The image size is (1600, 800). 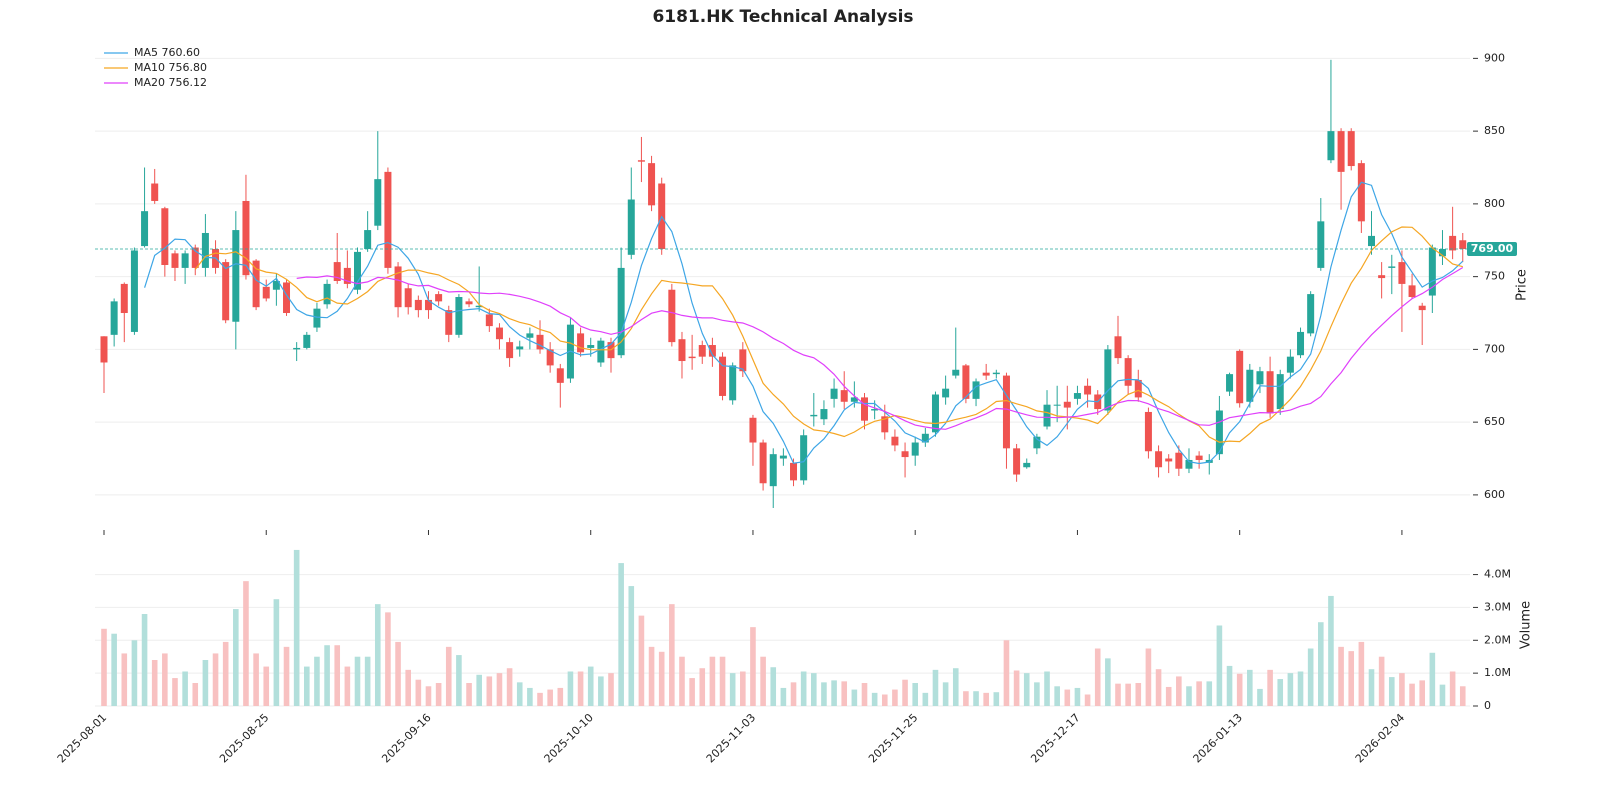 I want to click on legend-label: MA20 756.12, so click(x=170, y=82).